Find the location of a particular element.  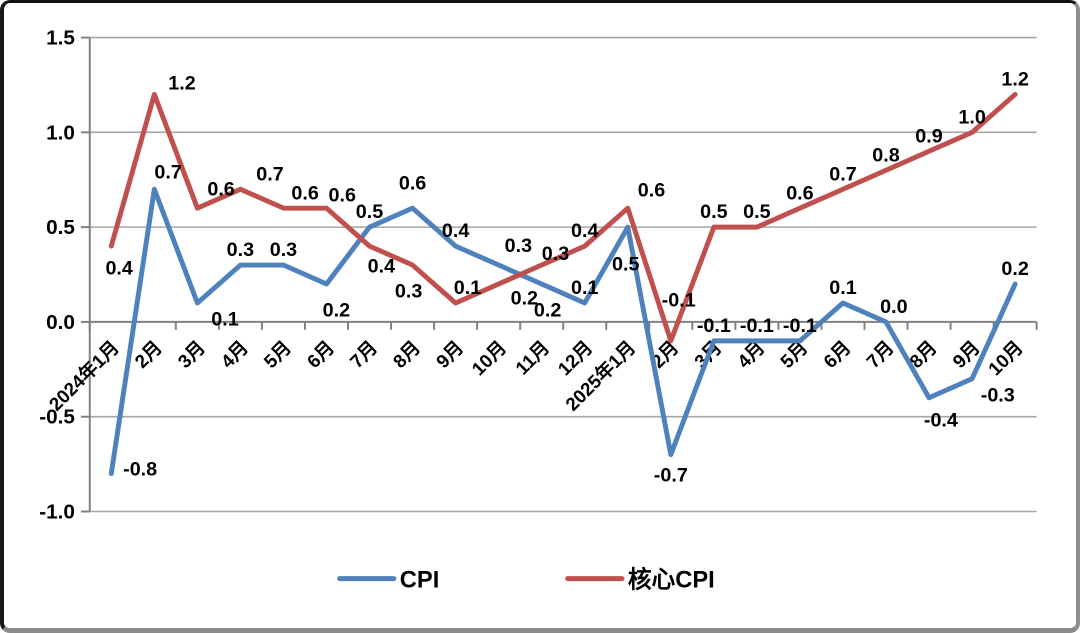

cpi-data-label: -0.4 is located at coordinates (941, 420).